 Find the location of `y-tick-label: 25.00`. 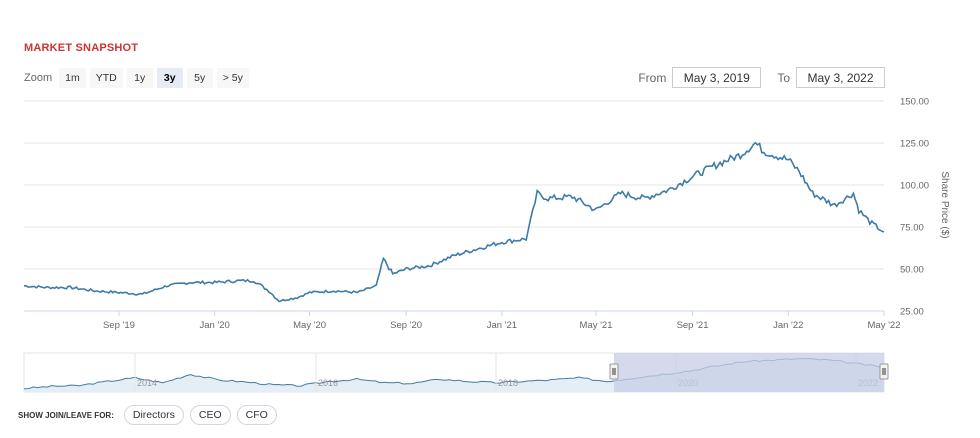

y-tick-label: 25.00 is located at coordinates (912, 312).